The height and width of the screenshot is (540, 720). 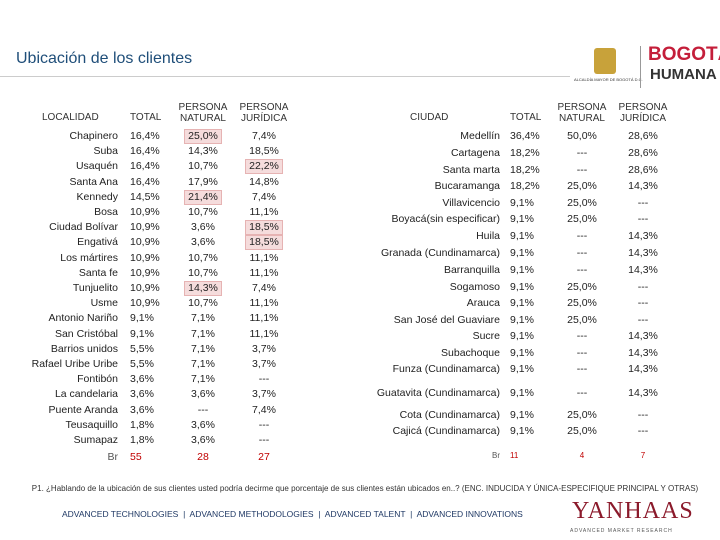 I want to click on brand: YANHAAS, so click(x=633, y=511).